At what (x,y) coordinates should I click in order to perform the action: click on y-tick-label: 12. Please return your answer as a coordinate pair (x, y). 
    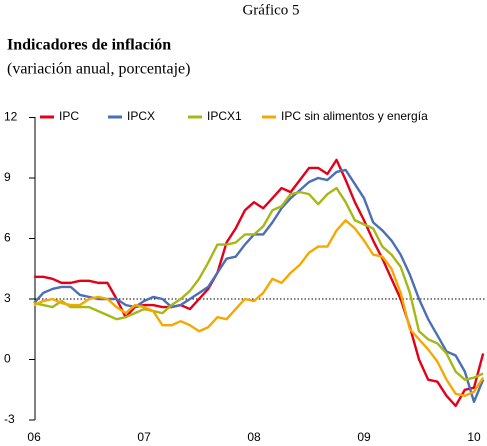
    Looking at the image, I should click on (11, 117).